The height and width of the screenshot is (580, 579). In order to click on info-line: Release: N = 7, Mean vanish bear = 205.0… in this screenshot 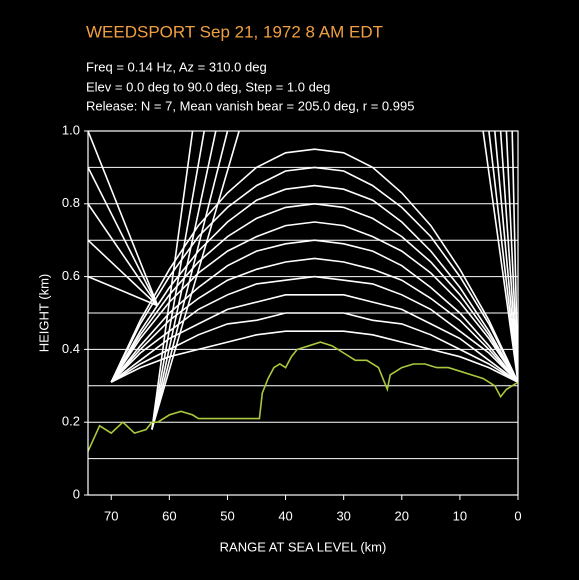, I will do `click(250, 105)`.